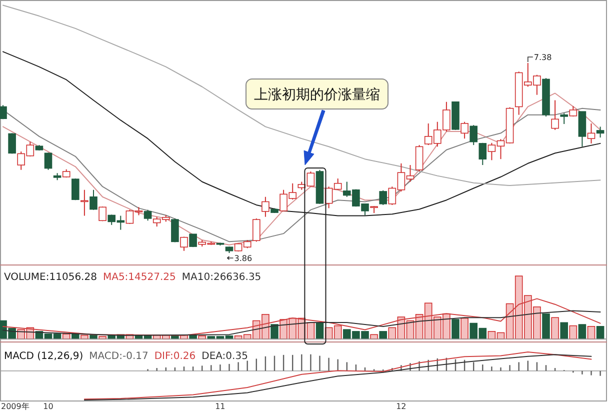  I want to click on x-tick-label: 11, so click(220, 406).